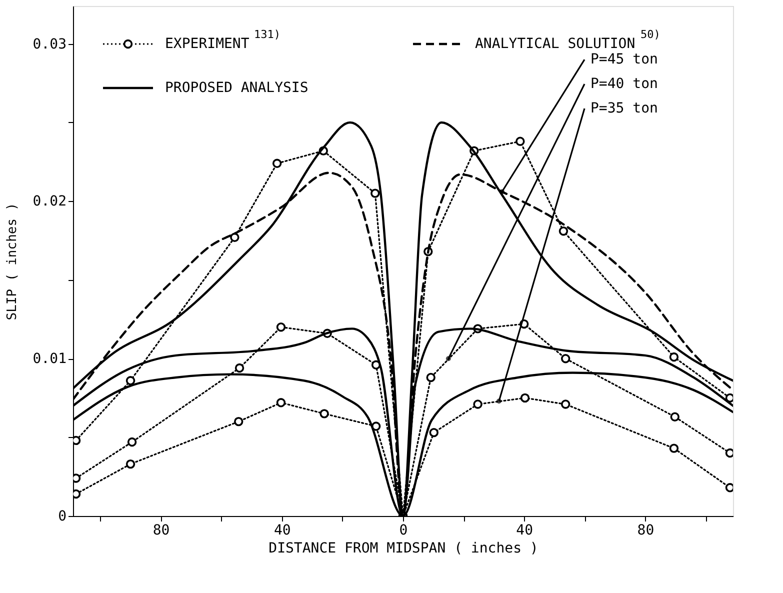 Image resolution: width=783 pixels, height=593 pixels. What do you see at coordinates (49, 359) in the screenshot?
I see `y-tick-label: 0.01` at bounding box center [49, 359].